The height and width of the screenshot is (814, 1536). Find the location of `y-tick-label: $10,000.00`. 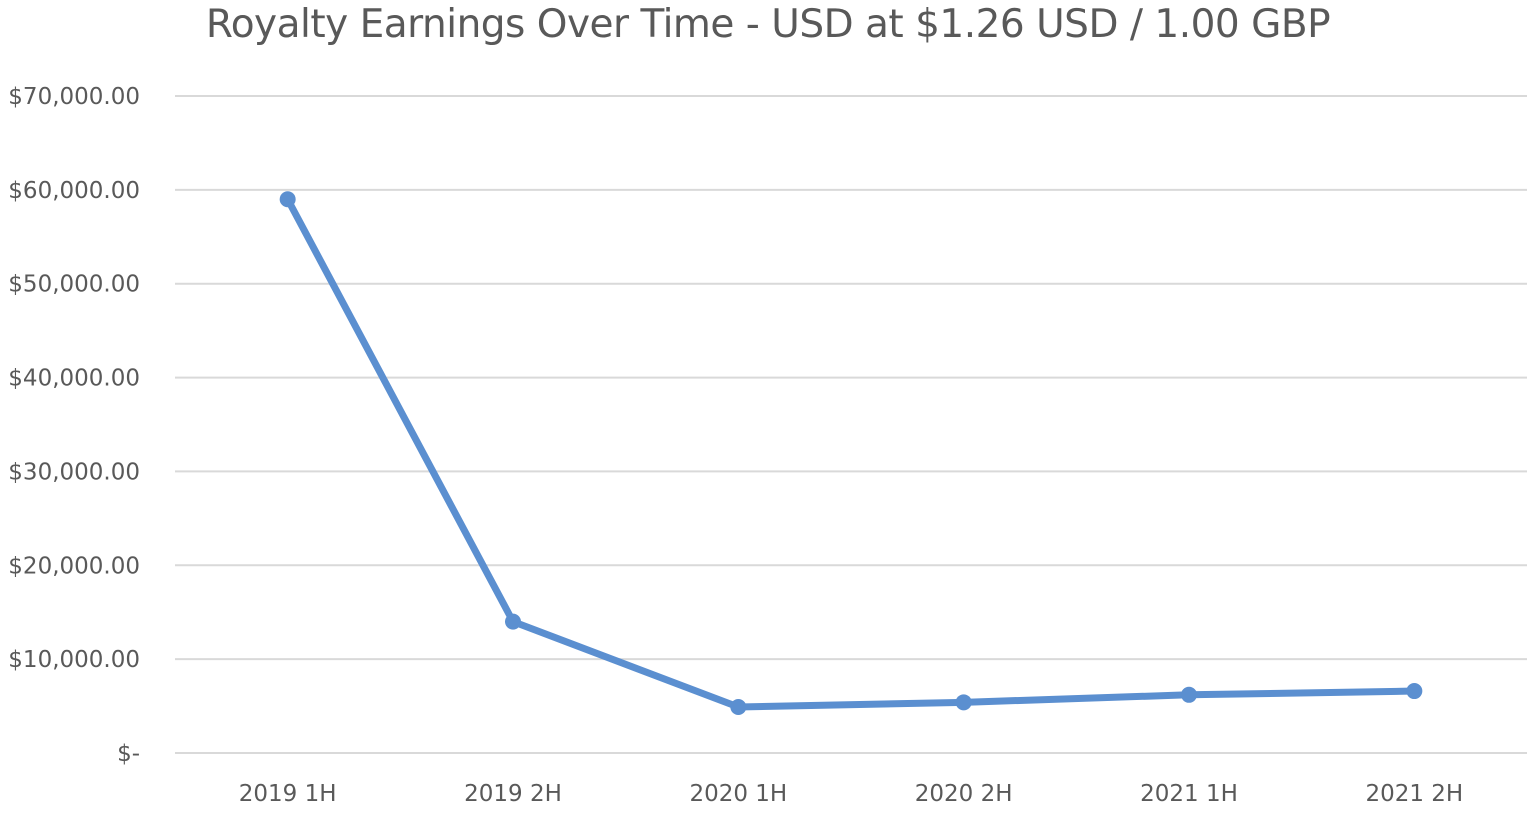

y-tick-label: $10,000.00 is located at coordinates (74, 660).